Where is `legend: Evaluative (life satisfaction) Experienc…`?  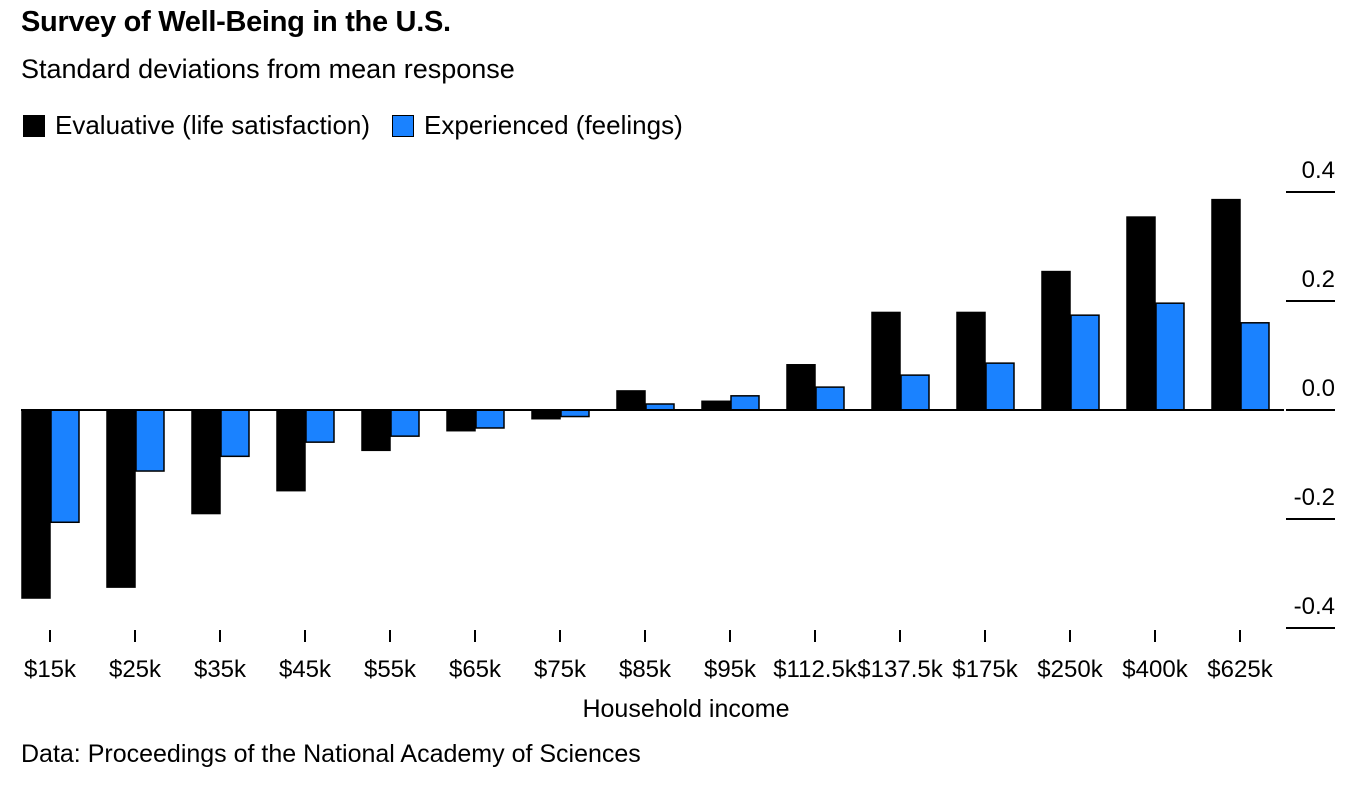
legend: Evaluative (life satisfaction) Experienc… is located at coordinates (364, 125).